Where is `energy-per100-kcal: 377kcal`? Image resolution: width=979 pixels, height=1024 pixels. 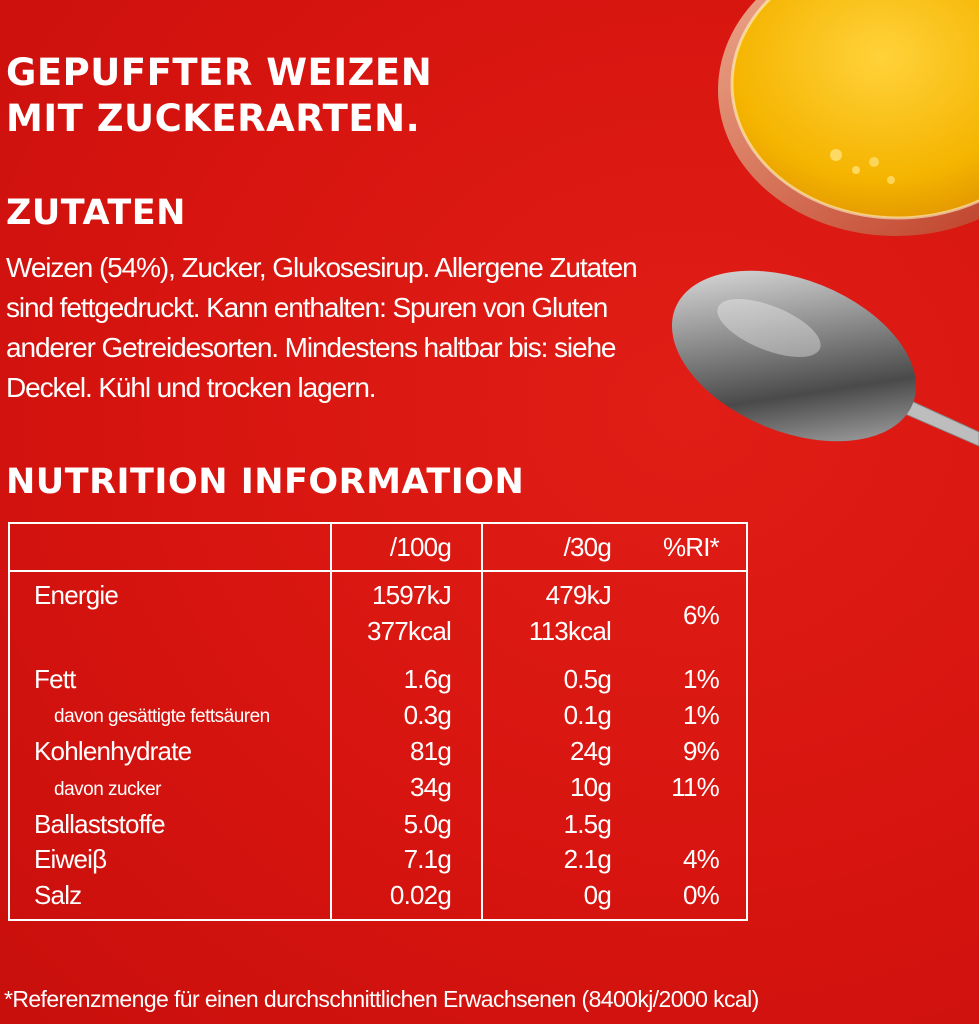 energy-per100-kcal: 377kcal is located at coordinates (409, 631).